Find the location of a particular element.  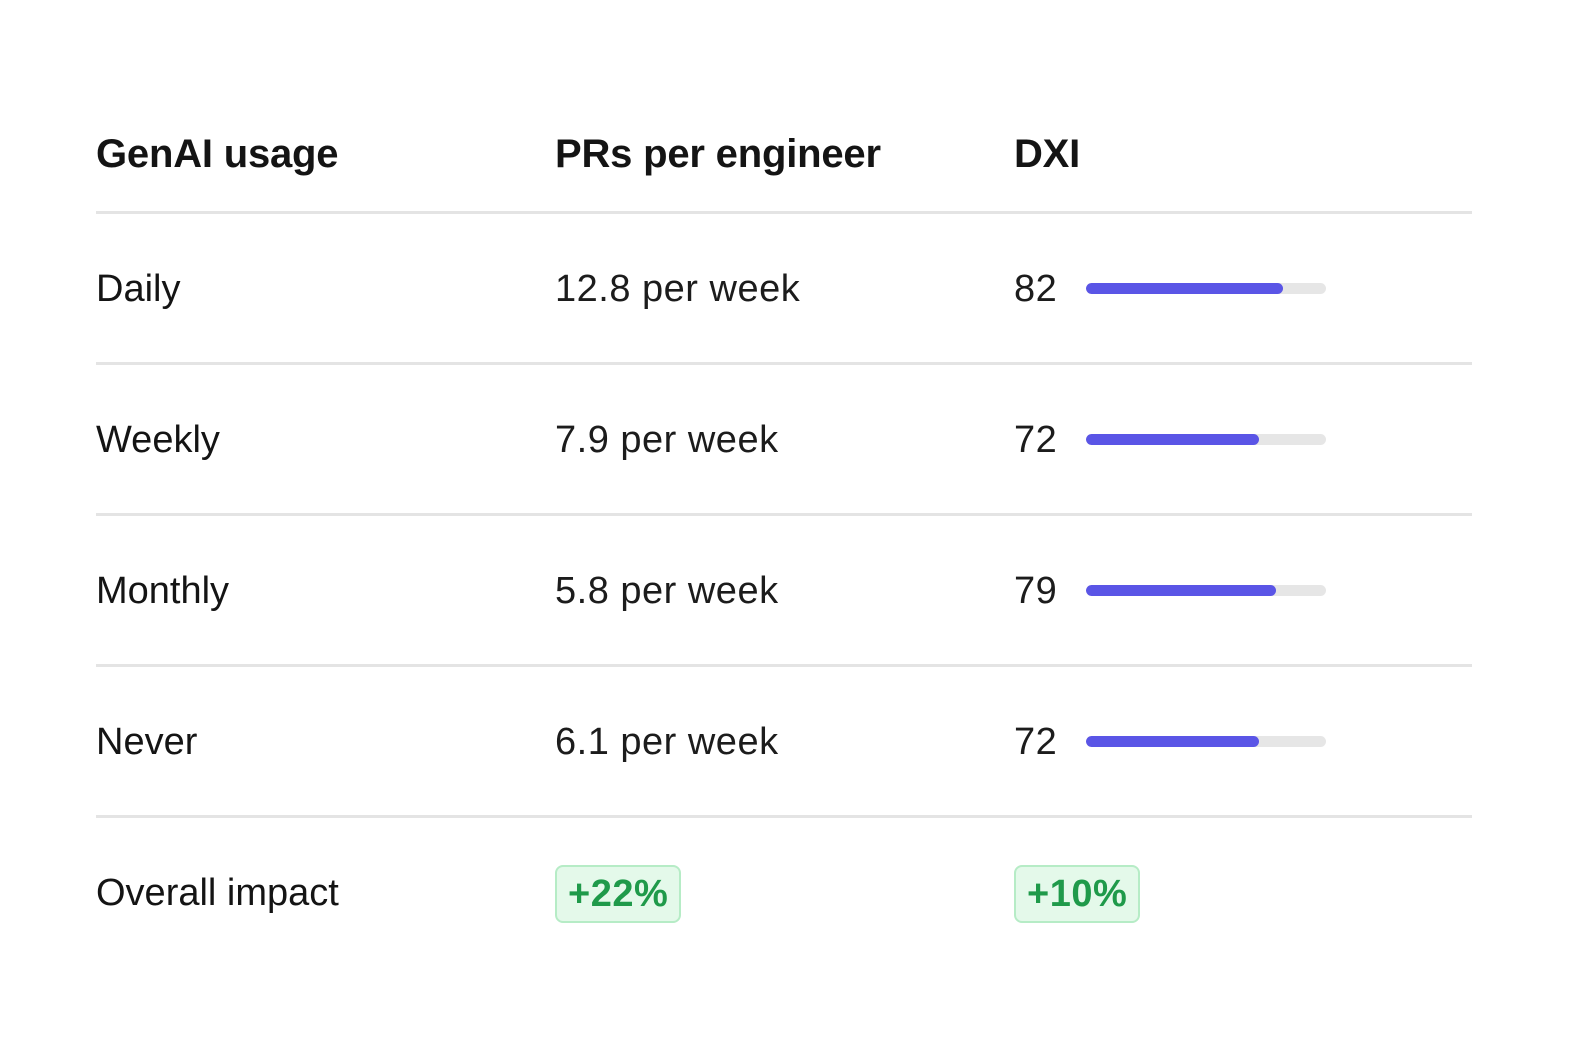

dxi-value: 82 is located at coordinates (1036, 289).